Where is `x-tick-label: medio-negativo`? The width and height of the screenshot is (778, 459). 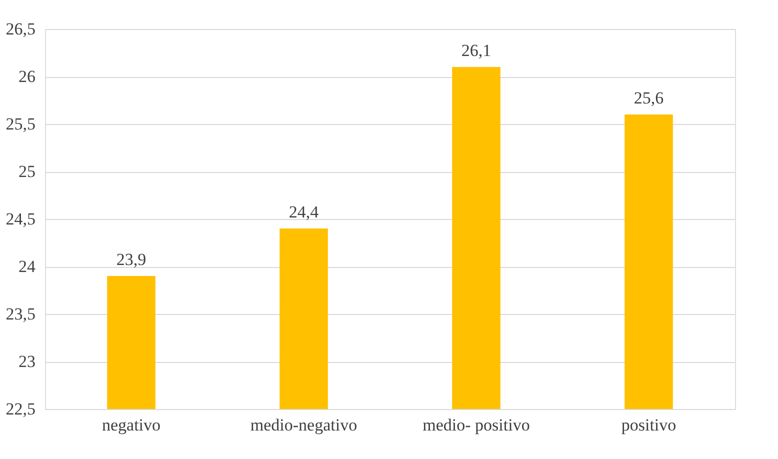
x-tick-label: medio-negativo is located at coordinates (304, 425).